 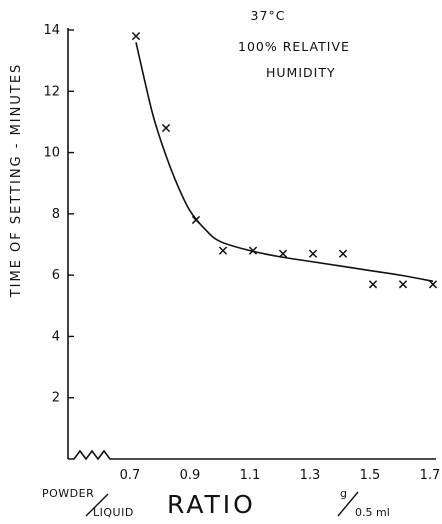 I want to click on x-tick-label: 0.7, so click(x=130, y=475).